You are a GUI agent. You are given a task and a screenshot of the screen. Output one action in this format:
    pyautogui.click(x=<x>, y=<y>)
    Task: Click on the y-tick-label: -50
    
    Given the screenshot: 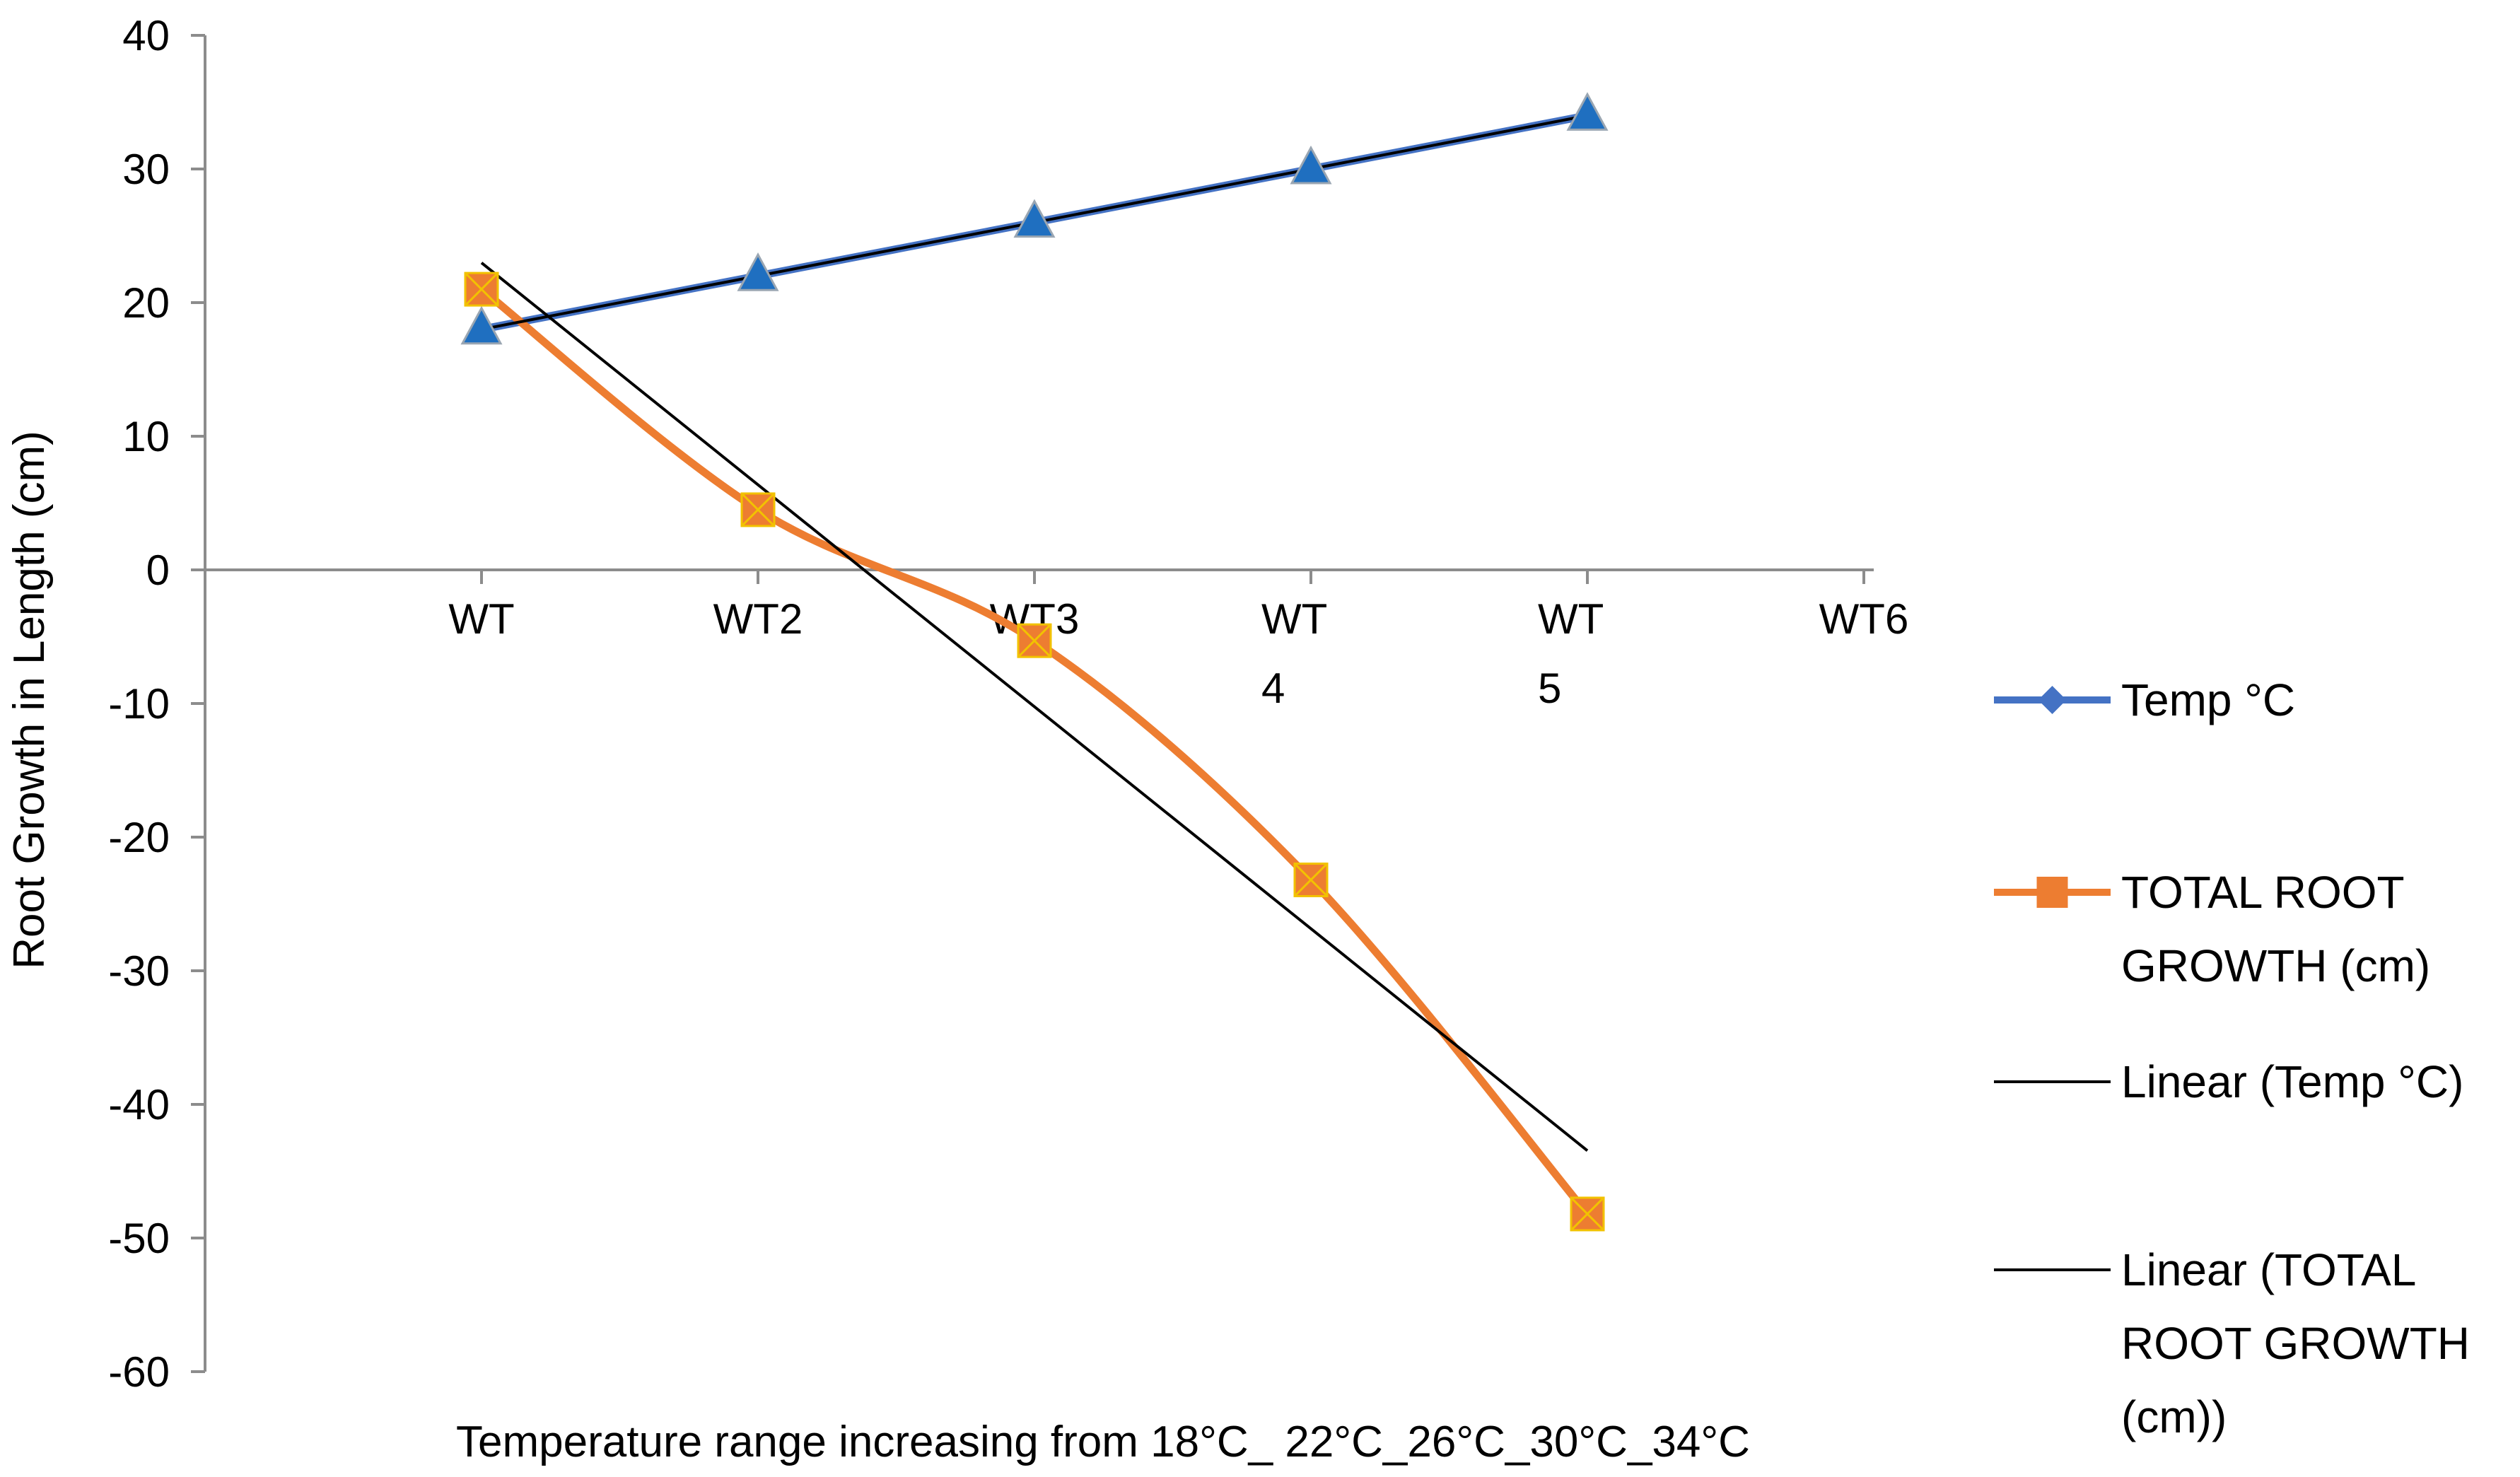 What is the action you would take?
    pyautogui.click(x=139, y=1238)
    